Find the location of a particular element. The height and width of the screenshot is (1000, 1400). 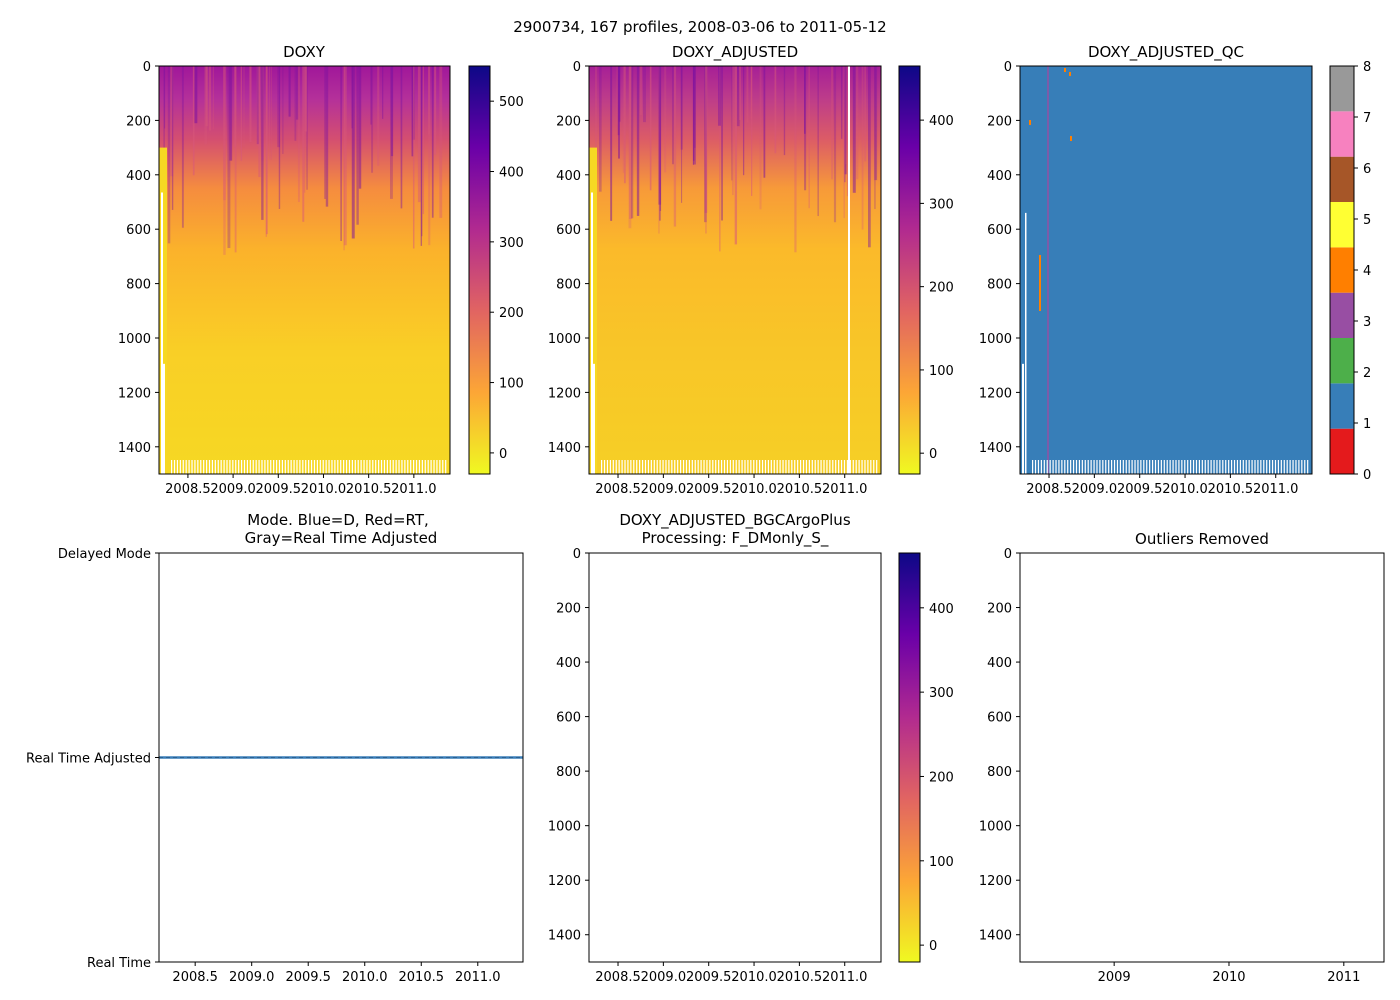

y-tick-label: Real Time Adjusted is located at coordinates (88, 759).